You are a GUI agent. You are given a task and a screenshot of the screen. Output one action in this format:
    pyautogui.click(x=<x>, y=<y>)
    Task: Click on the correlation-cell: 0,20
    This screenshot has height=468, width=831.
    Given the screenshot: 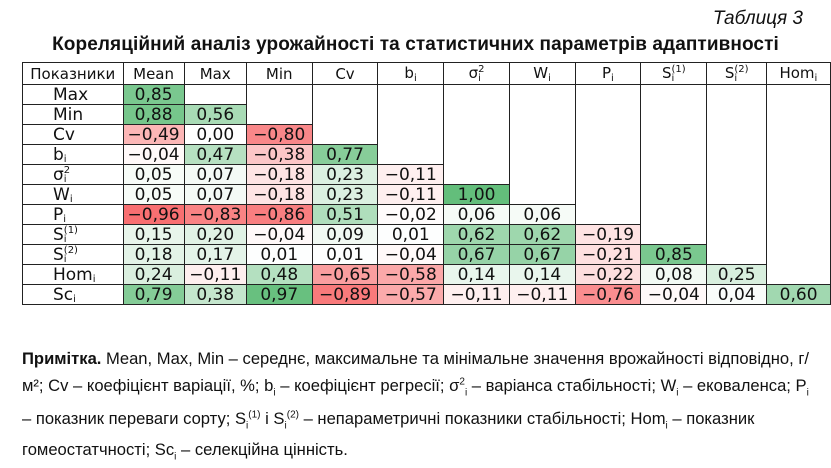 What is the action you would take?
    pyautogui.click(x=215, y=234)
    